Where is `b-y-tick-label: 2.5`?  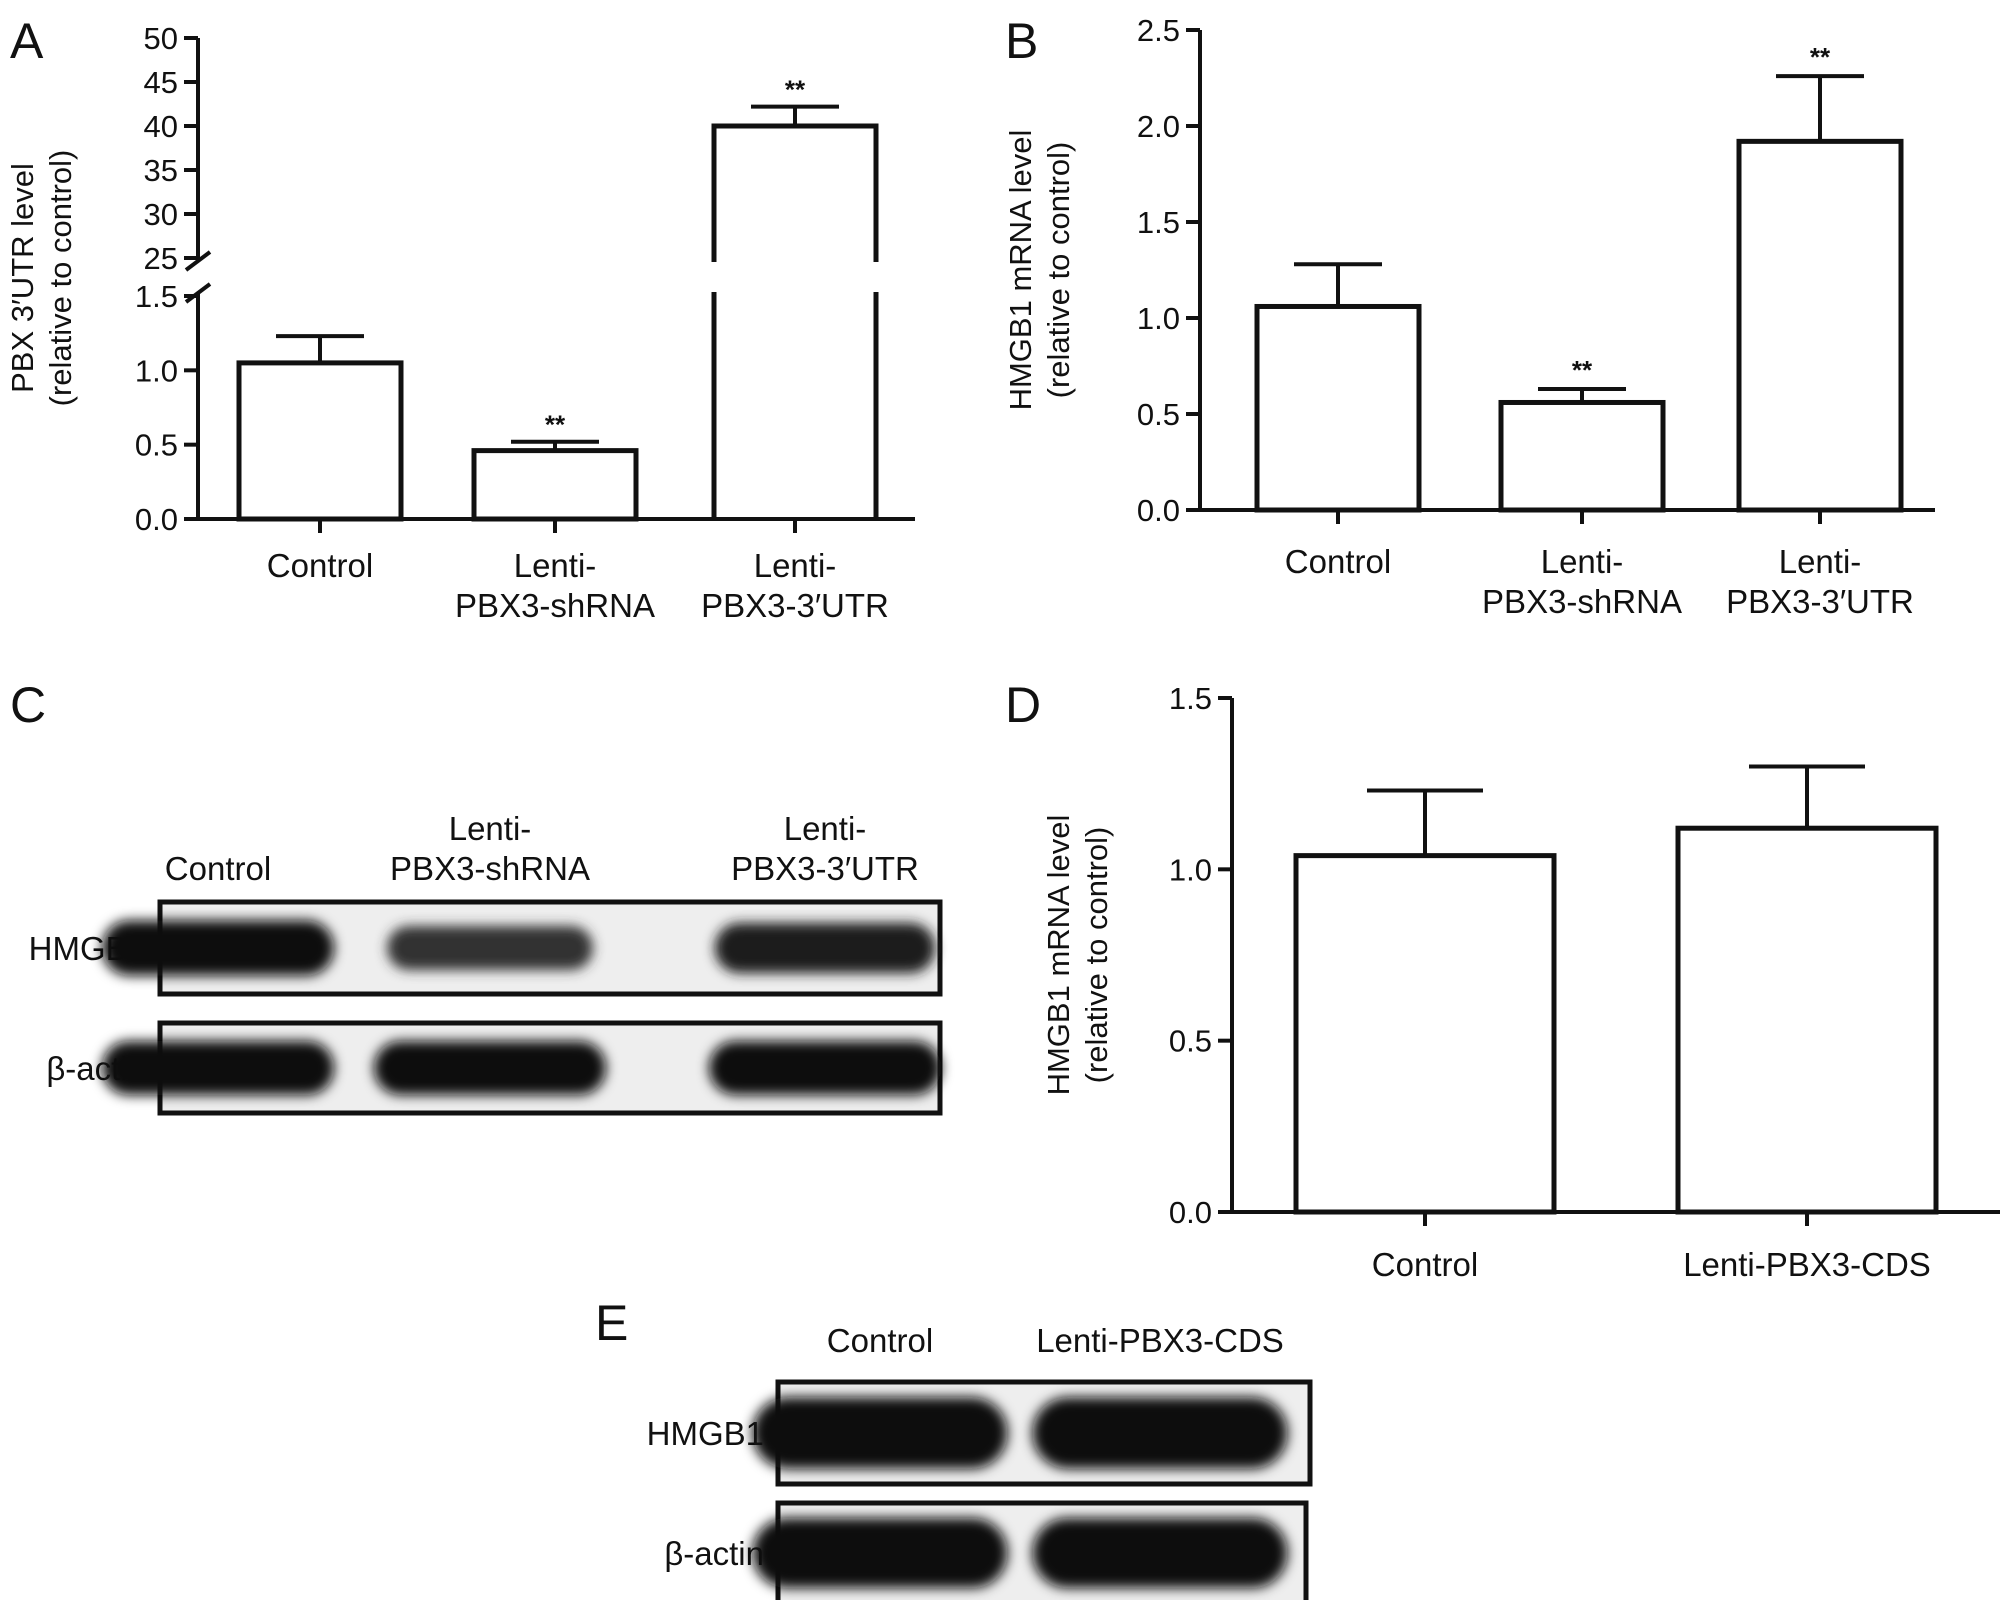
b-y-tick-label: 2.5 is located at coordinates (1158, 30).